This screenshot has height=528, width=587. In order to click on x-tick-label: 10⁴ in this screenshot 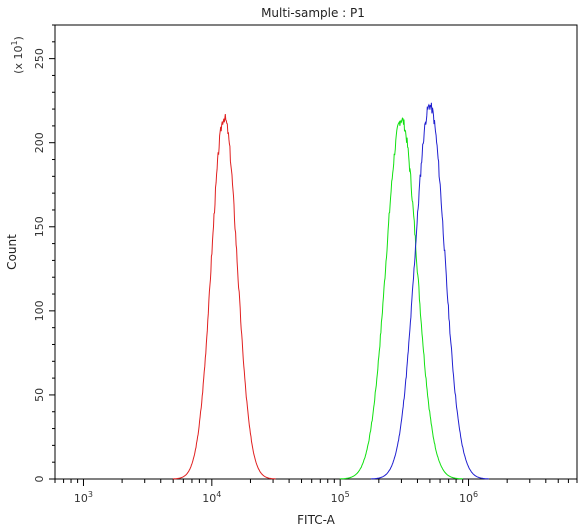, I will do `click(211, 497)`.